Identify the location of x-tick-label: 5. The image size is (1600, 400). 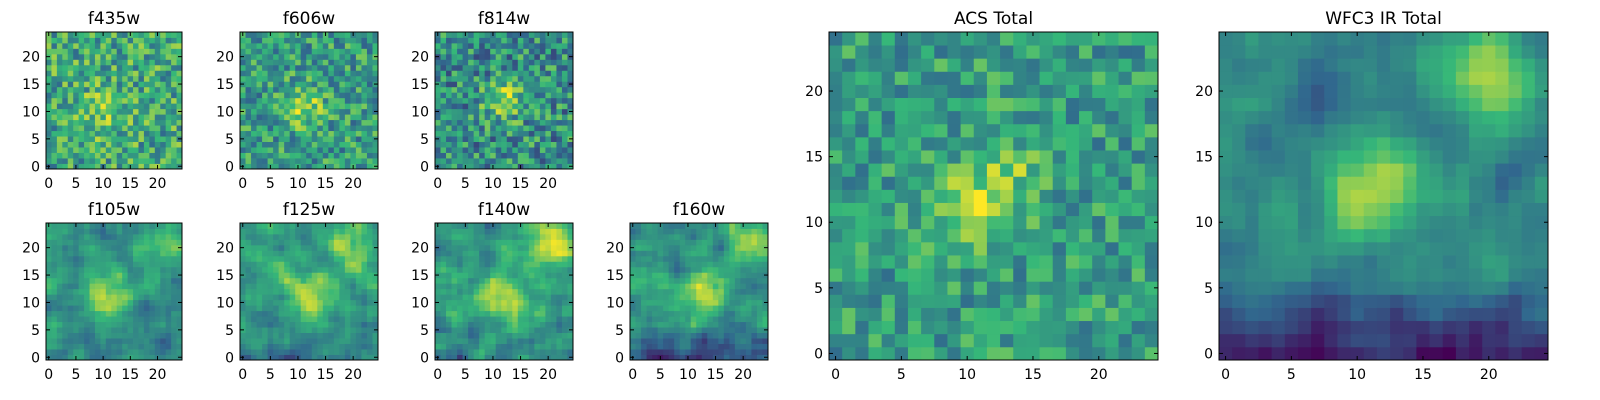
(270, 184).